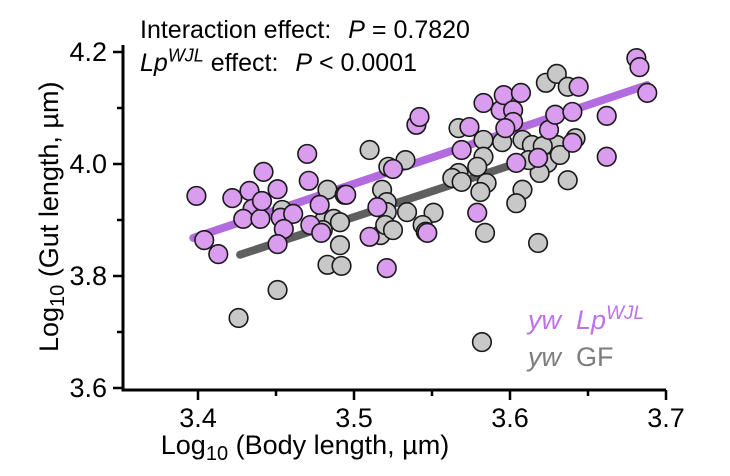 The height and width of the screenshot is (476, 730). What do you see at coordinates (88, 276) in the screenshot?
I see `y-tick-label: 3.8` at bounding box center [88, 276].